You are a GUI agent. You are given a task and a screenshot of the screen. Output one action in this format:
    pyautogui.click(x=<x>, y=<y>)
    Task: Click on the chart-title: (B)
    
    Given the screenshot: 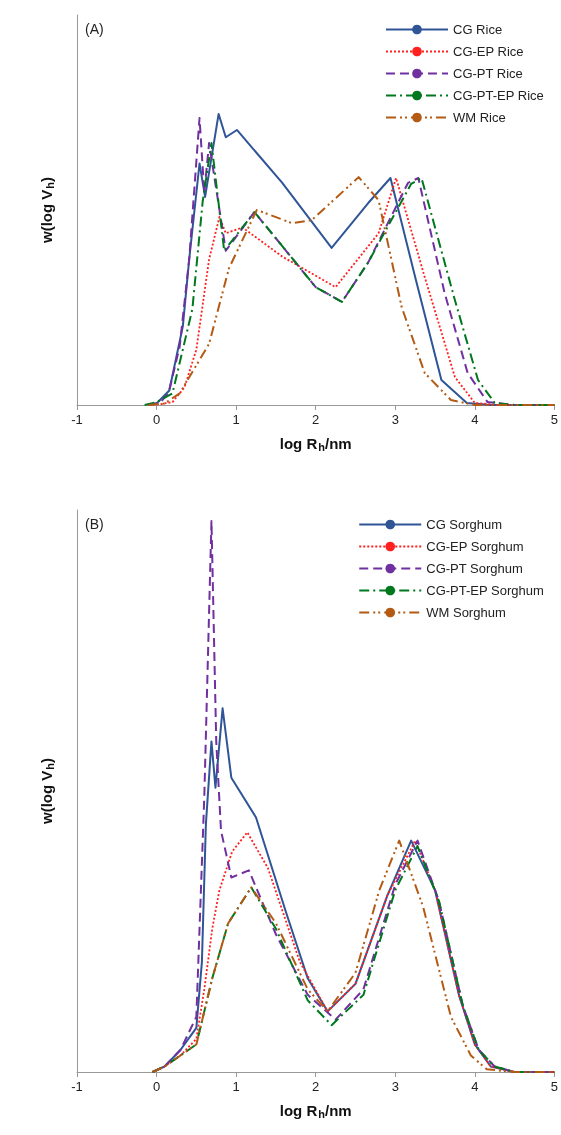 What is the action you would take?
    pyautogui.click(x=94, y=524)
    